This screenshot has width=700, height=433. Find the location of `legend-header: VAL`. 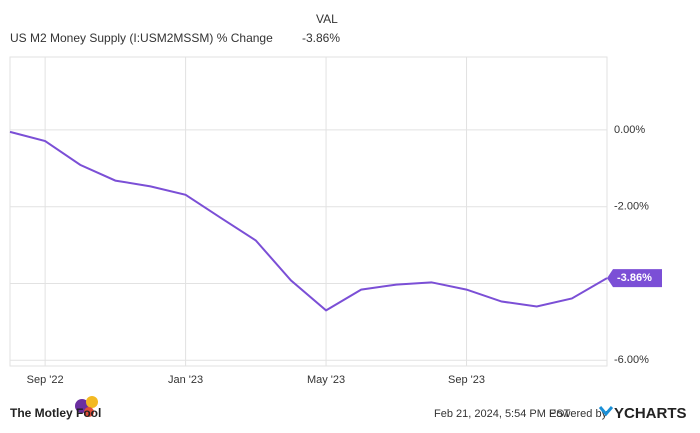

legend-header: VAL is located at coordinates (327, 19).